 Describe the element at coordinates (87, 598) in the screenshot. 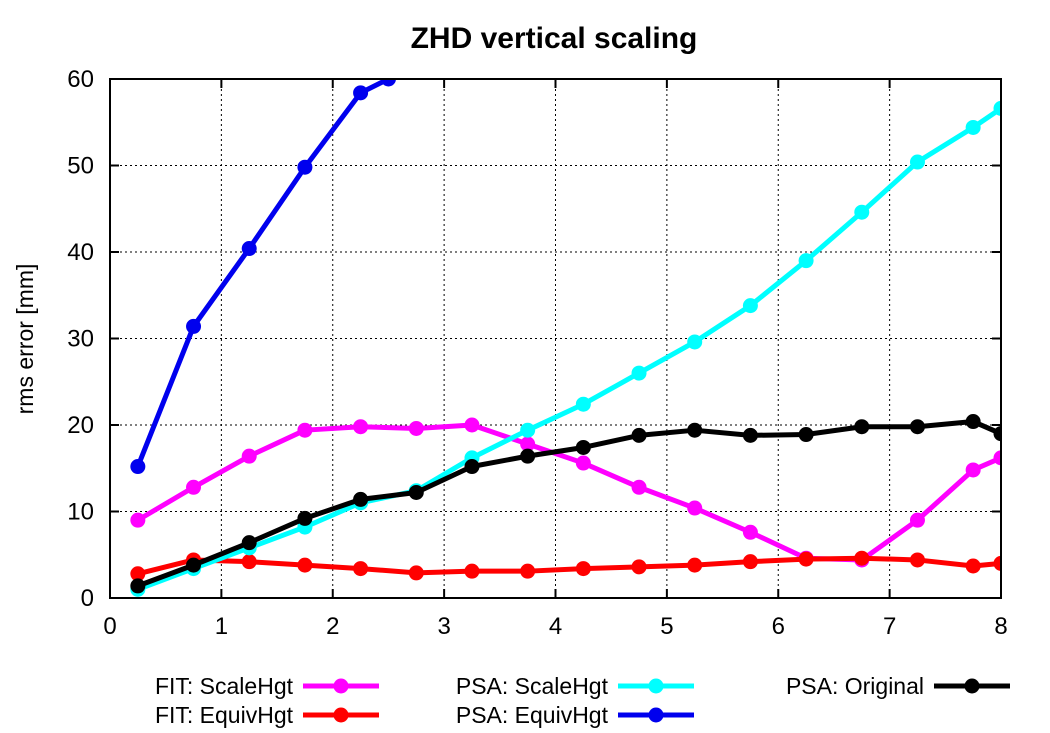

I see `y-tick-label: 0` at that location.